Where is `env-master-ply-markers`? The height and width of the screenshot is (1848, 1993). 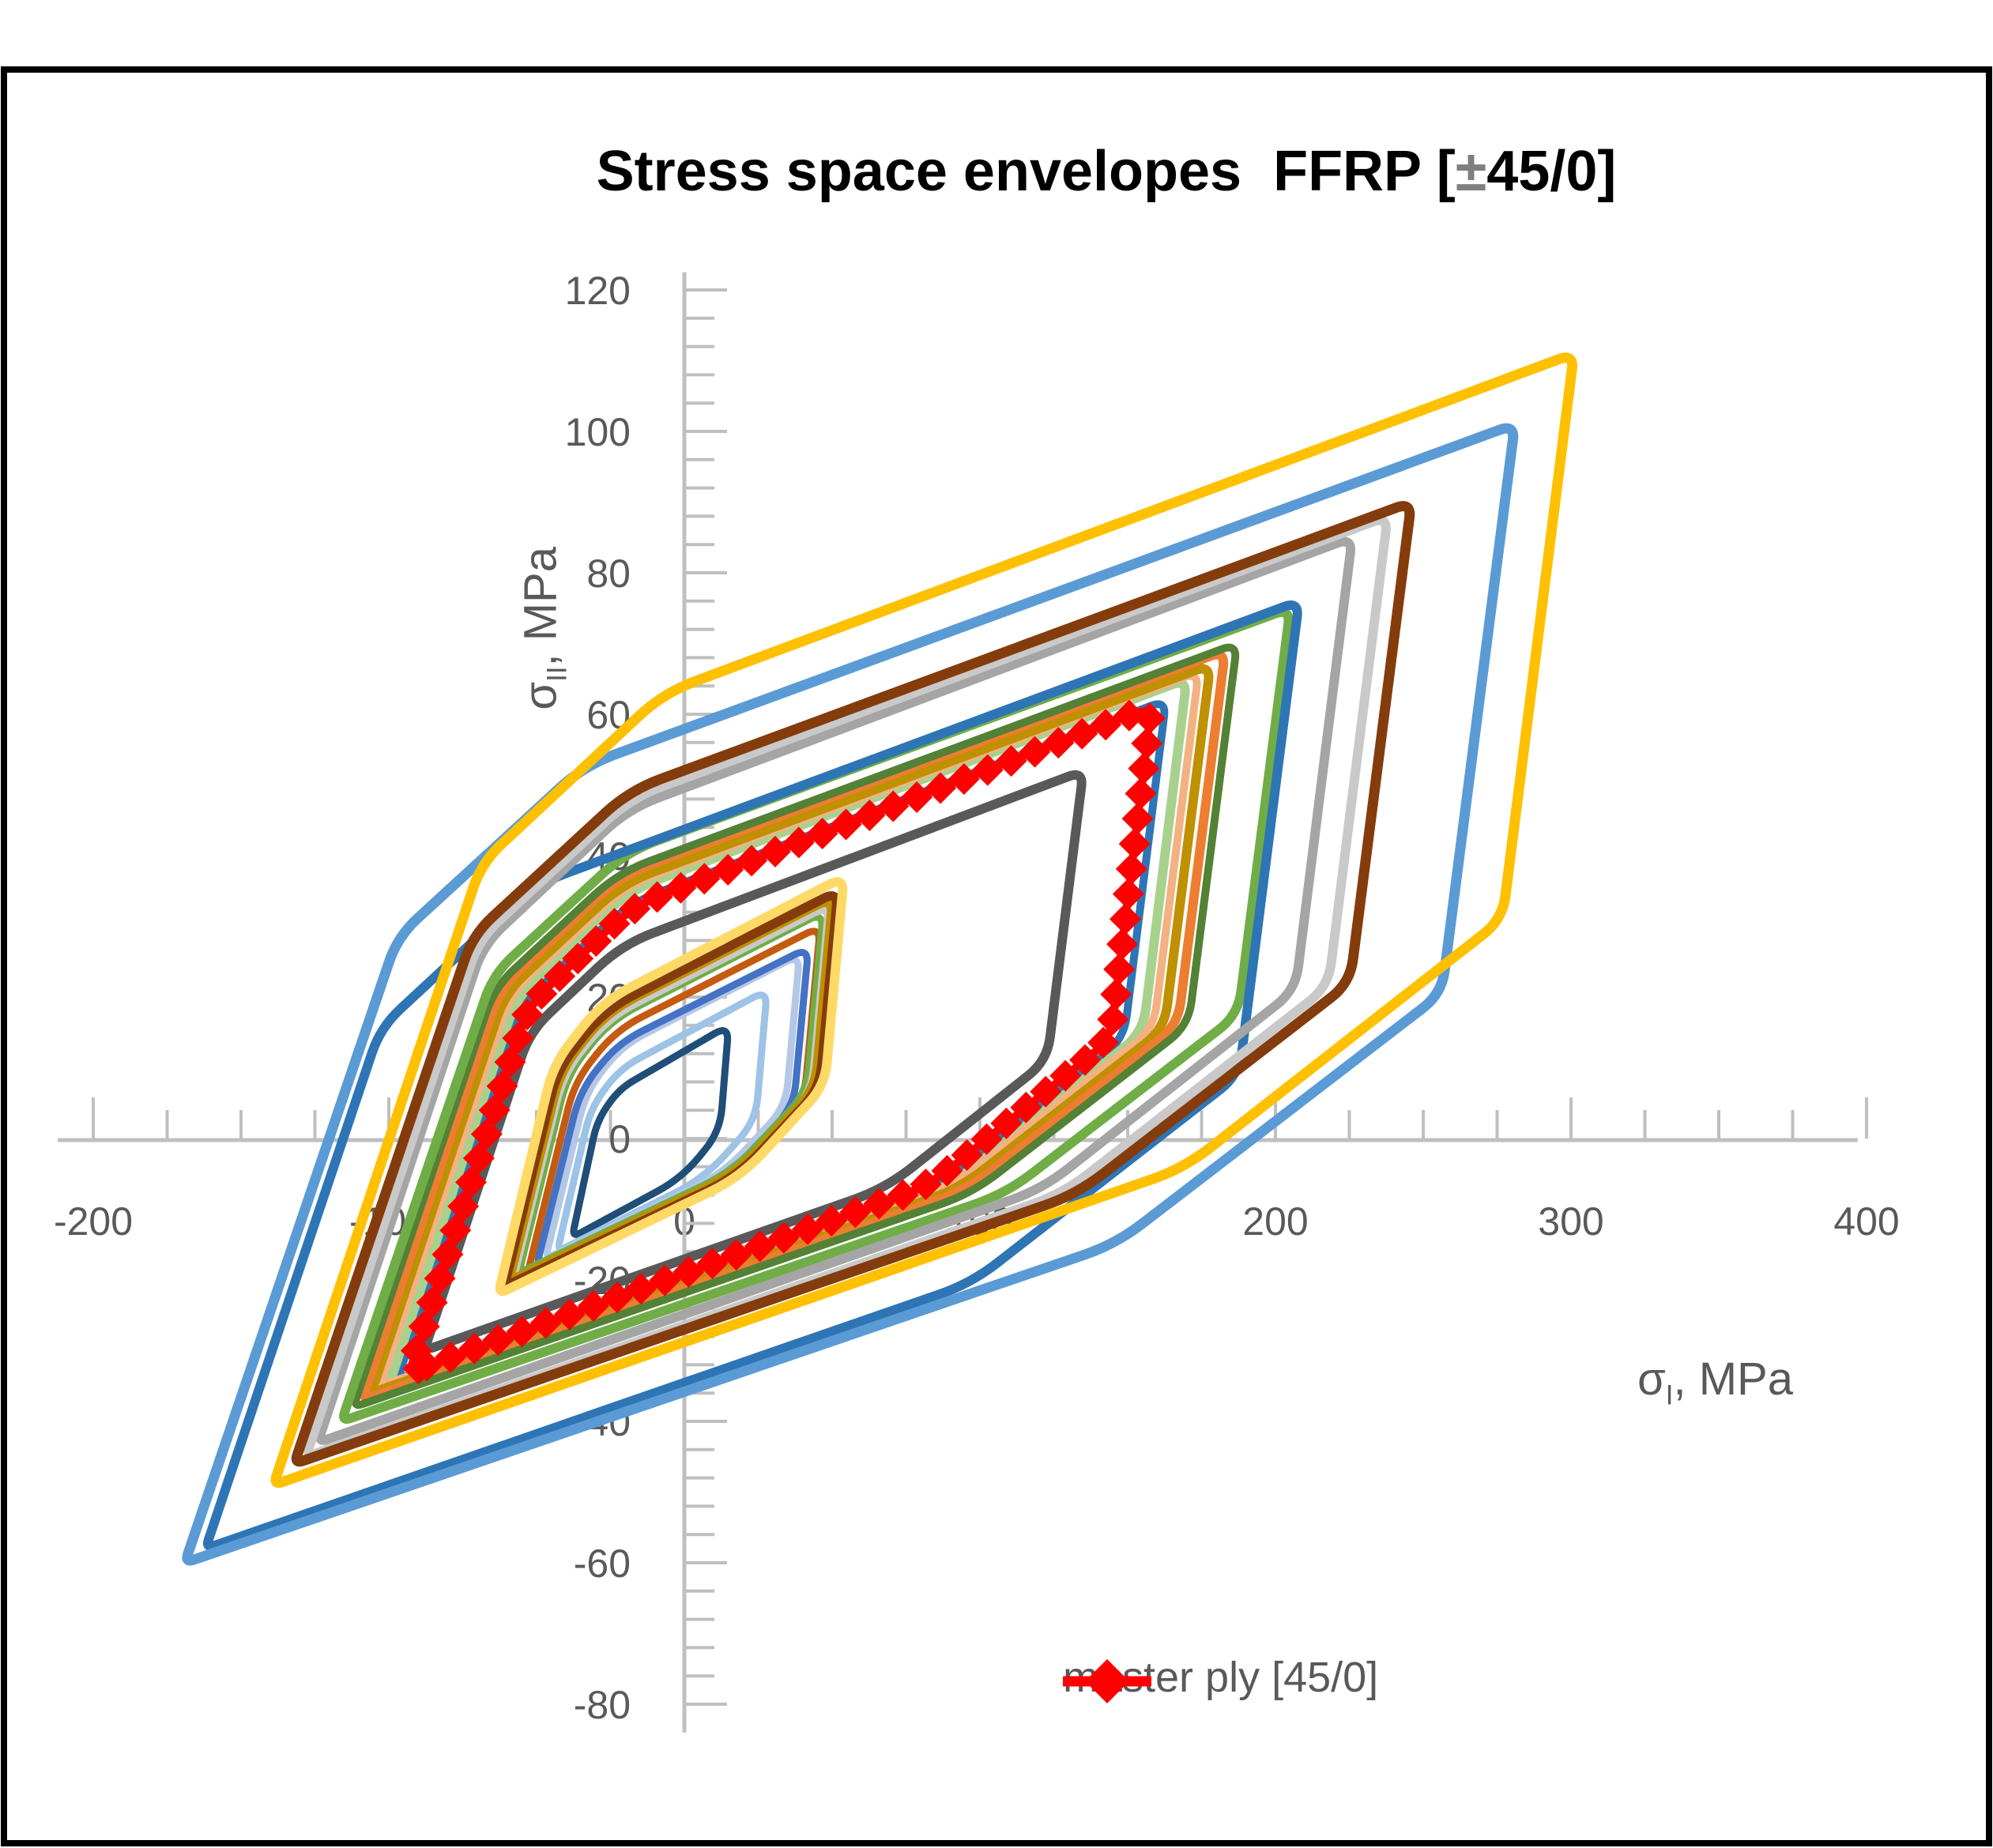 env-master-ply-markers is located at coordinates (783, 1042).